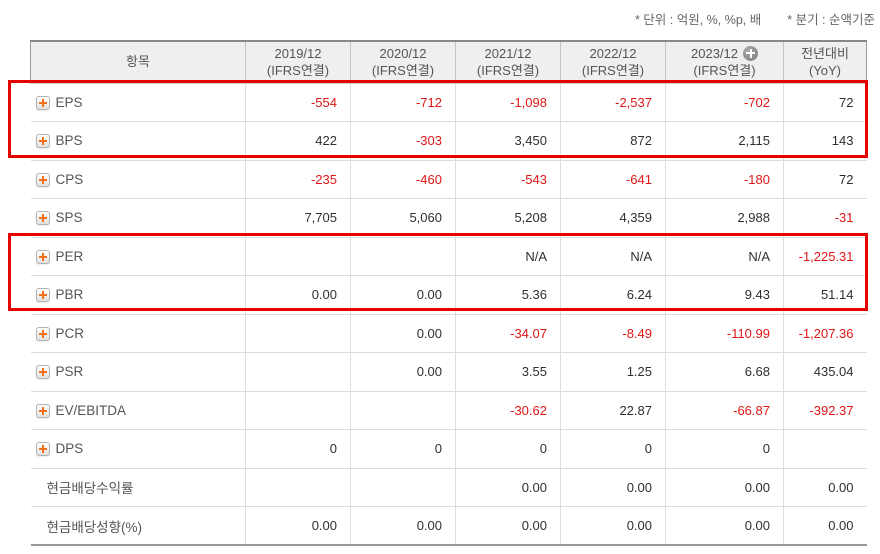 The width and height of the screenshot is (880, 554). I want to click on table-row-cps: CPS -235 -460 -543 -641 -180 72, so click(448, 179).